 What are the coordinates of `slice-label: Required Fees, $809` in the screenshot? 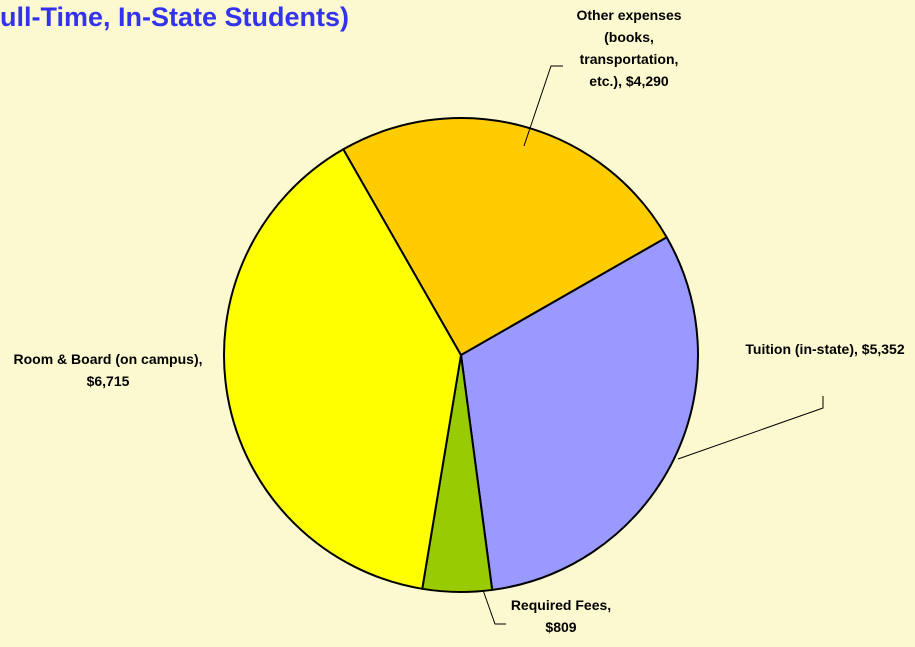 It's located at (561, 616).